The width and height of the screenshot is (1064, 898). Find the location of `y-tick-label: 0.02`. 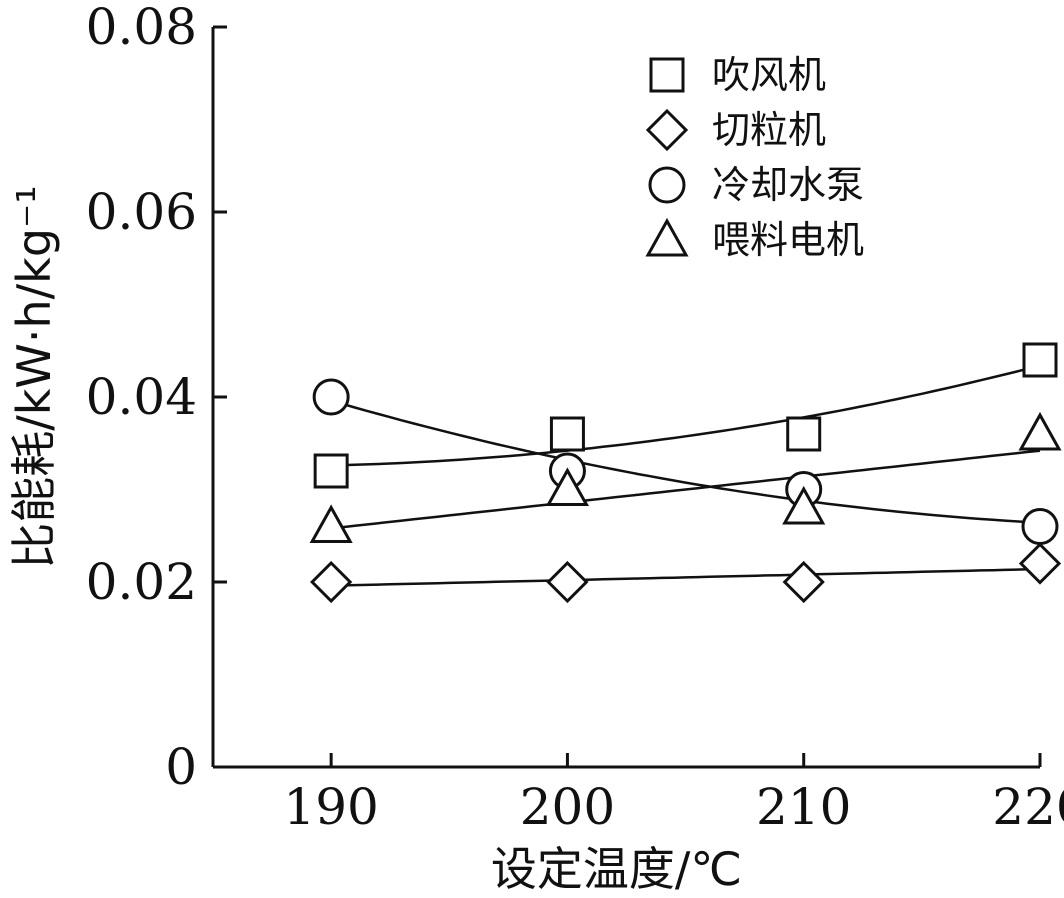

y-tick-label: 0.02 is located at coordinates (141, 582).